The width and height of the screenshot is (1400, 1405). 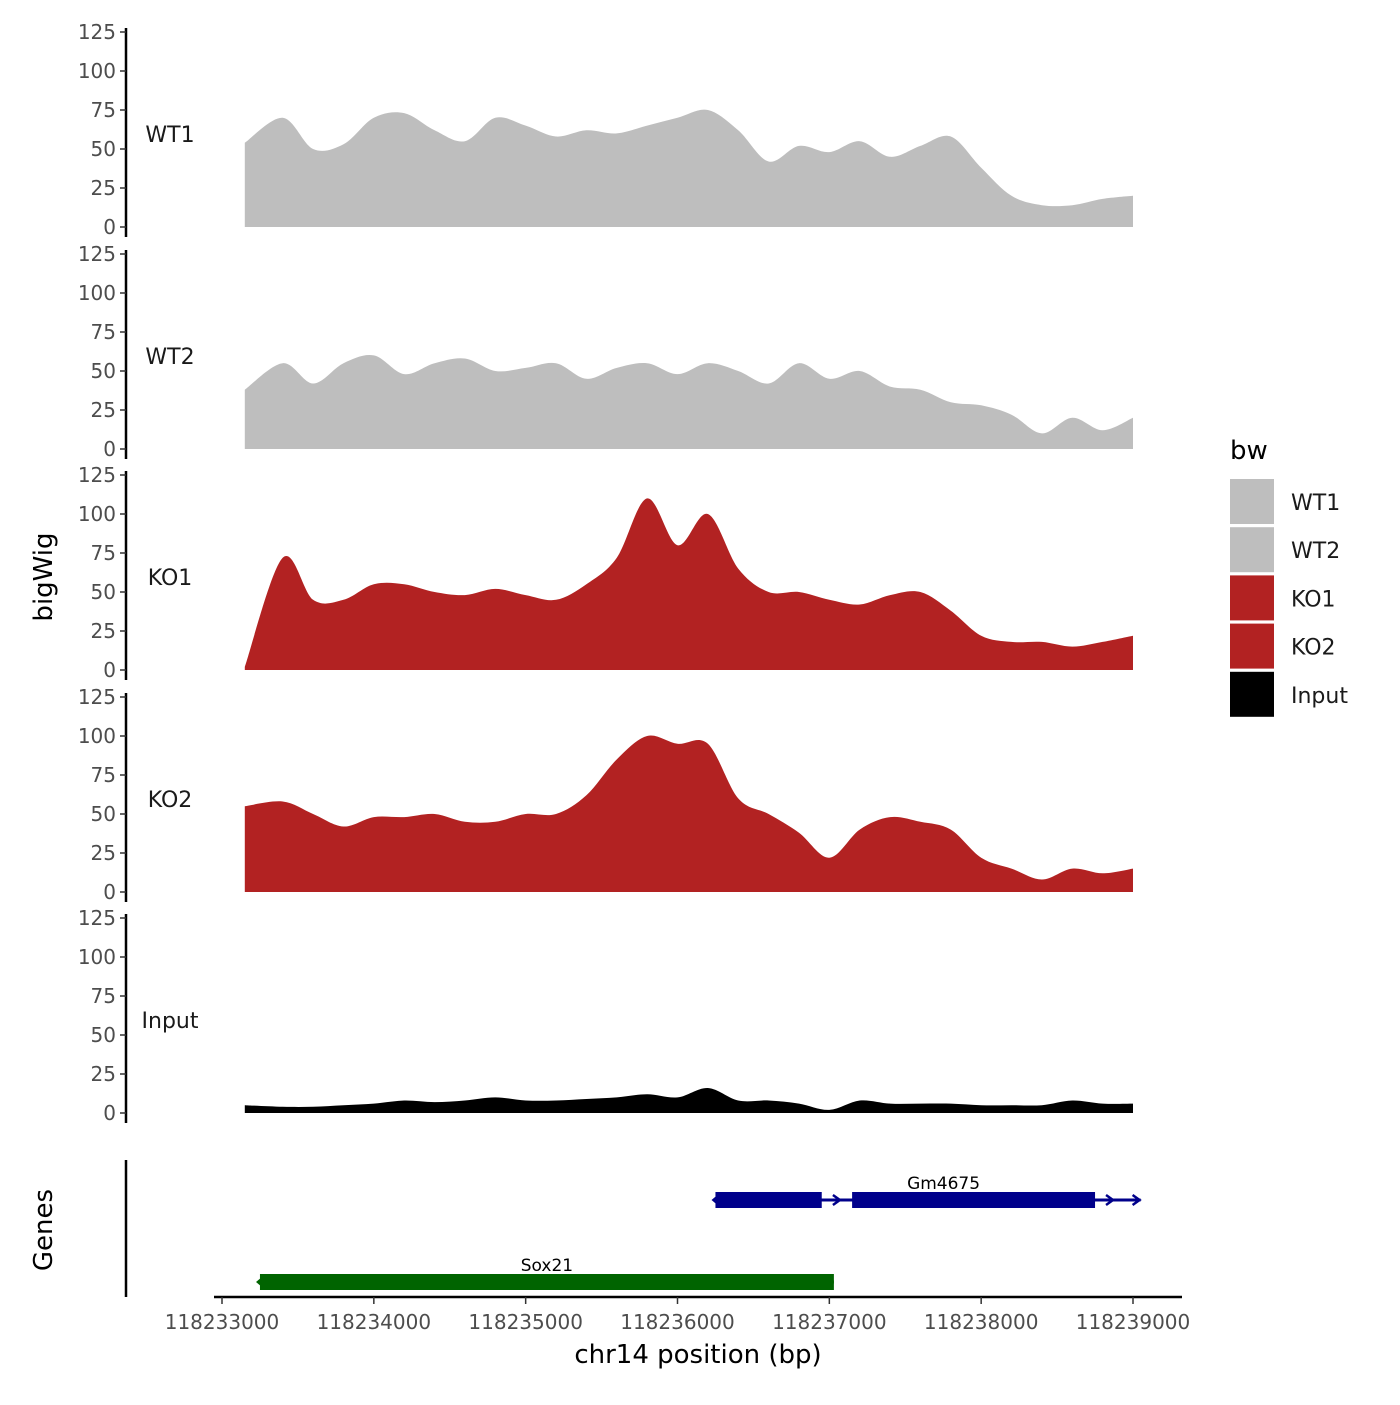 What do you see at coordinates (1315, 551) in the screenshot?
I see `legend-label-WT2: WT2` at bounding box center [1315, 551].